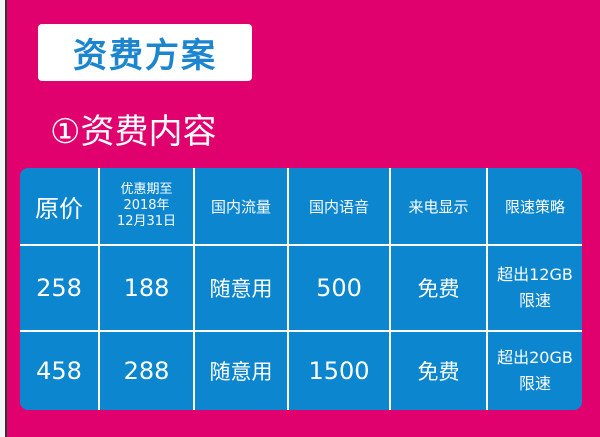  I want to click on table-cell: 超出20GB 限速, so click(535, 370).